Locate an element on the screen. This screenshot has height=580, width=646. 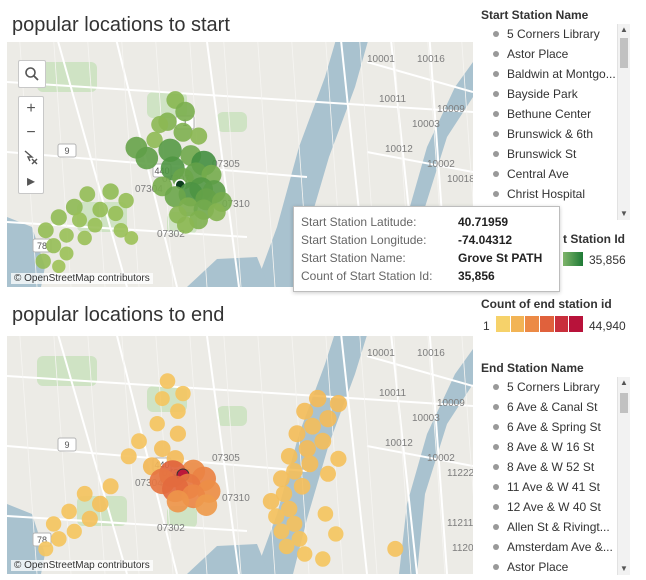
filter-item: 6 Ave & Spring St is located at coordinates (548, 427).